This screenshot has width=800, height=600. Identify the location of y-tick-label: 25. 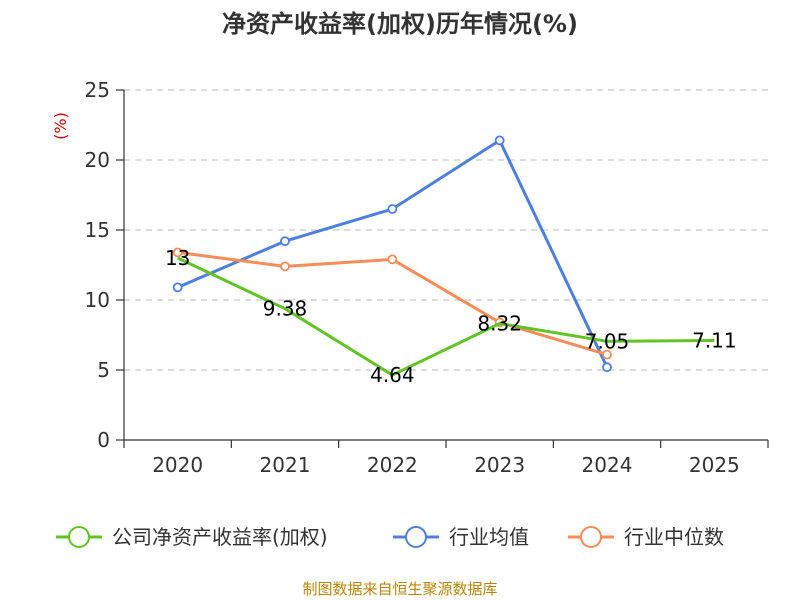
(97, 90).